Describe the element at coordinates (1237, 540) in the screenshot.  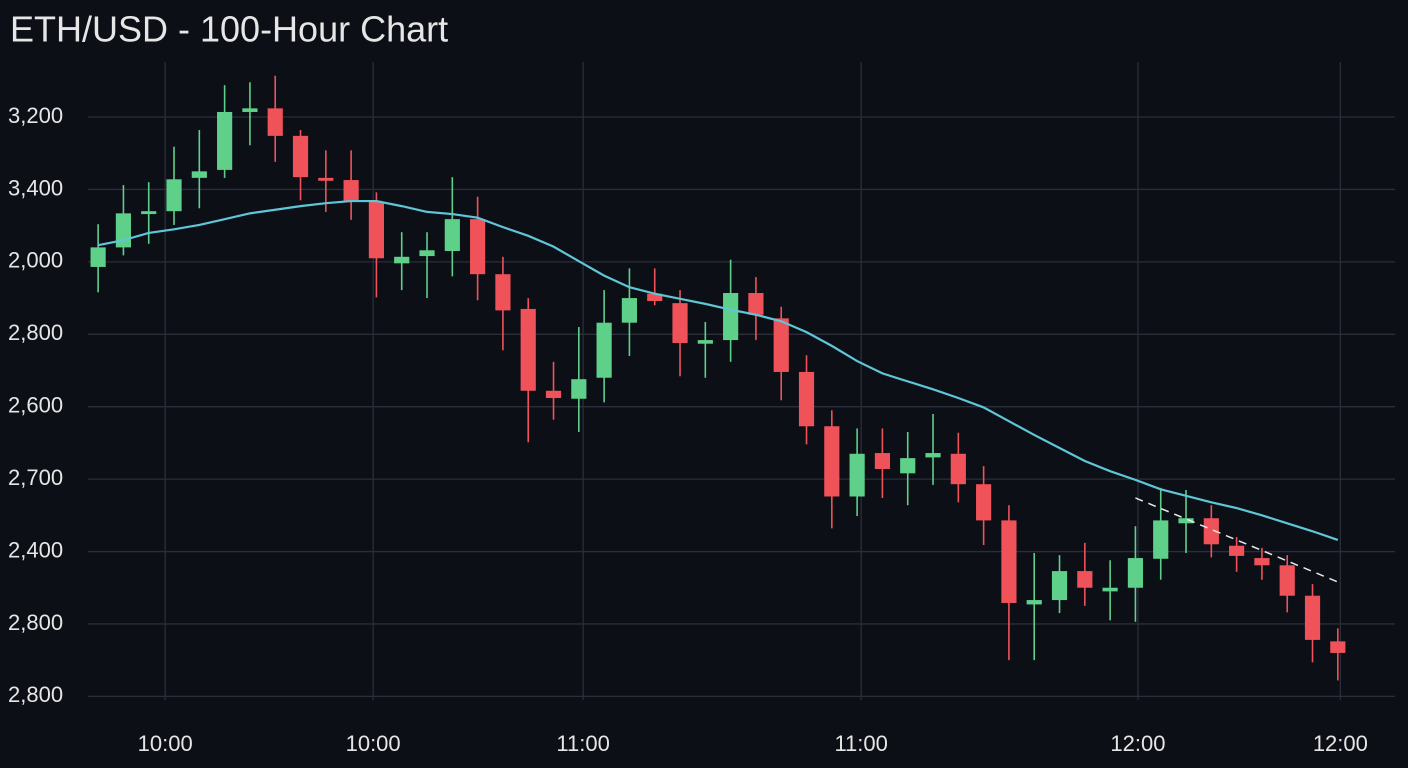
I see `trend-line` at that location.